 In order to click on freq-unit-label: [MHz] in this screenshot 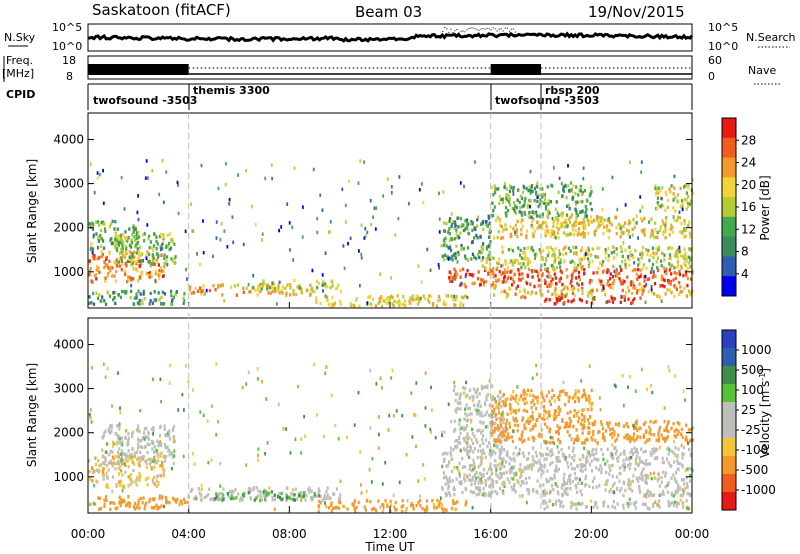, I will do `click(18, 73)`.